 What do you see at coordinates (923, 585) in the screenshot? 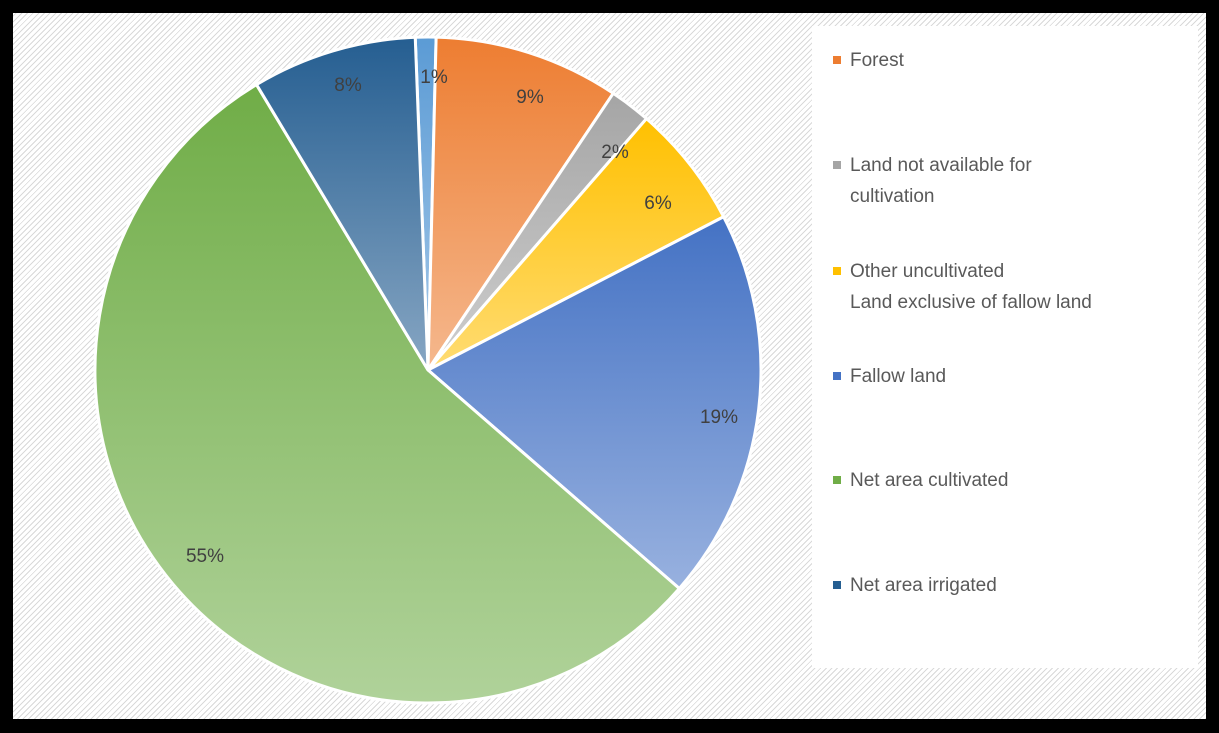
I see `legend-label: Net area irrigated` at bounding box center [923, 585].